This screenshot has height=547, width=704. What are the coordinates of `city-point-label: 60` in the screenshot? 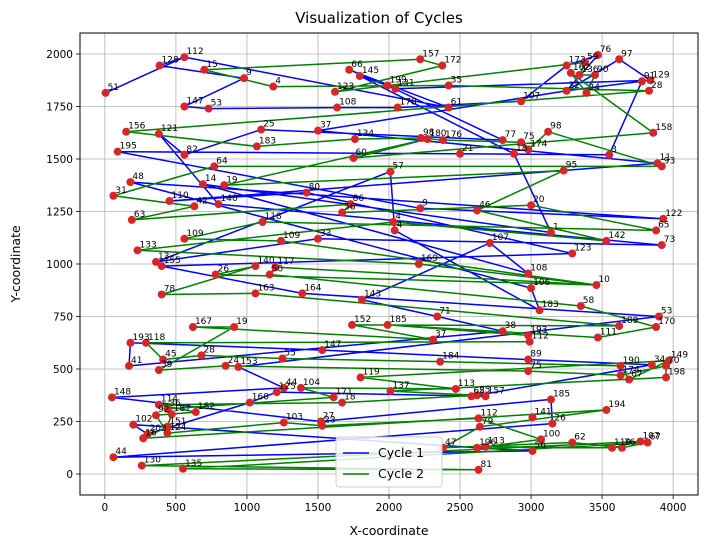 It's located at (361, 153).